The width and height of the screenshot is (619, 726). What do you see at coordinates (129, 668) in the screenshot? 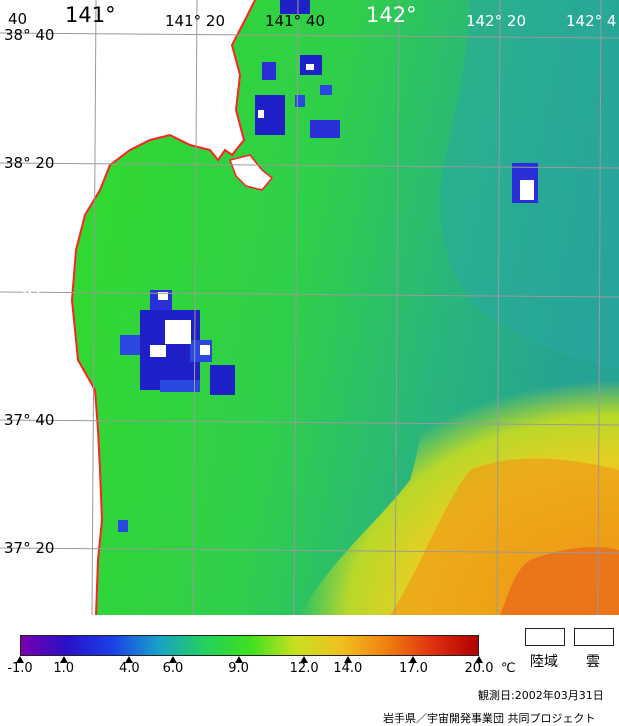
I see `scale-tick-label: 4.0` at bounding box center [129, 668].